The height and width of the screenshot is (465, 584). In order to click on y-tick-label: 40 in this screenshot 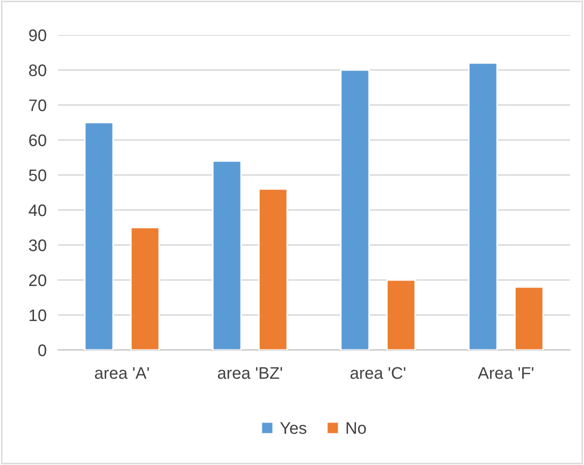, I will do `click(37, 210)`.